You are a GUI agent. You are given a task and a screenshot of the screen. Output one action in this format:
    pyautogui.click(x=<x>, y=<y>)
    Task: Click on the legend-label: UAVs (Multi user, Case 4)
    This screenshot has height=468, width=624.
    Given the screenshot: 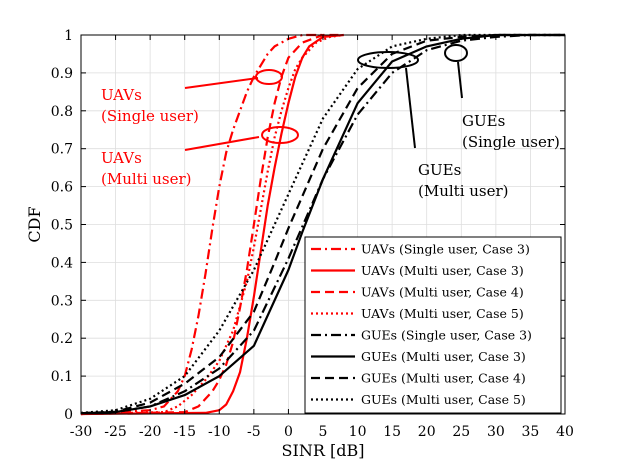 What is the action you would take?
    pyautogui.click(x=442, y=292)
    